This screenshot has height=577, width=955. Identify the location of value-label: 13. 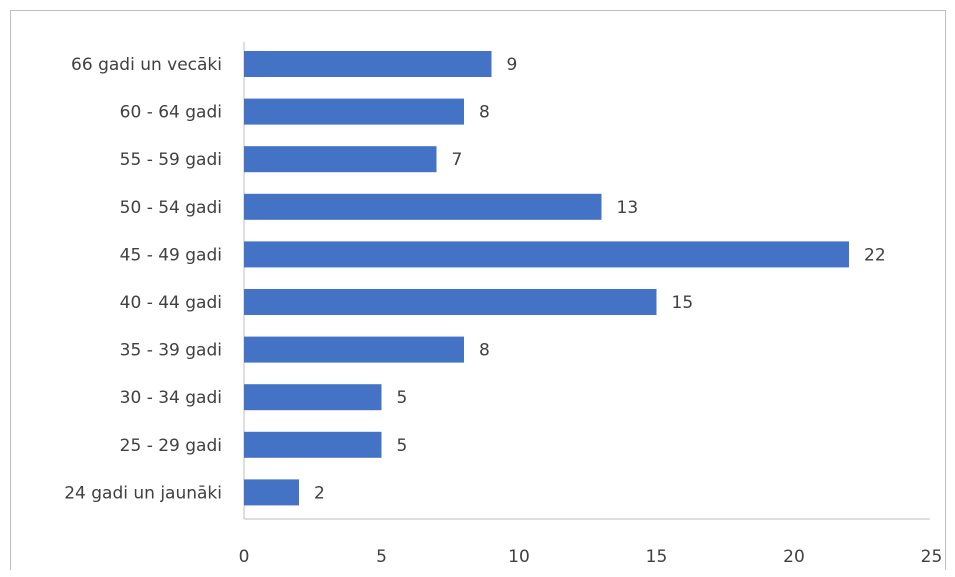
(628, 208).